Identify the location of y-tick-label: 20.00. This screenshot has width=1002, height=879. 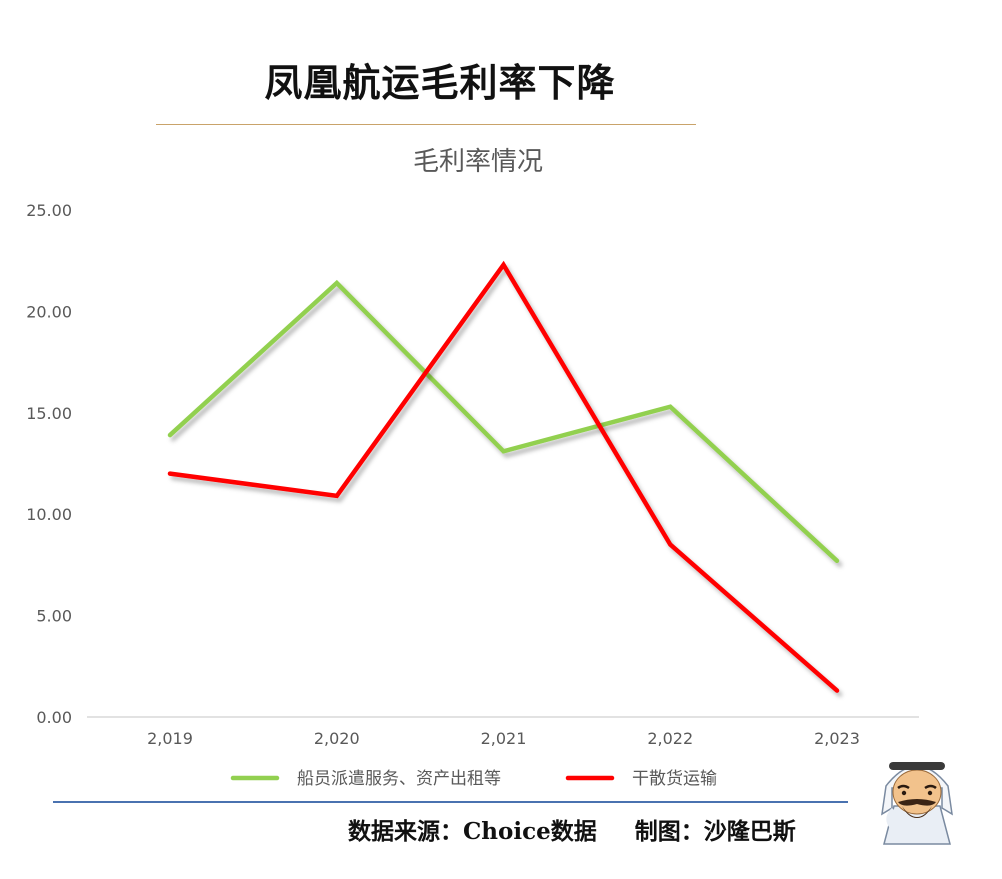
(49, 311).